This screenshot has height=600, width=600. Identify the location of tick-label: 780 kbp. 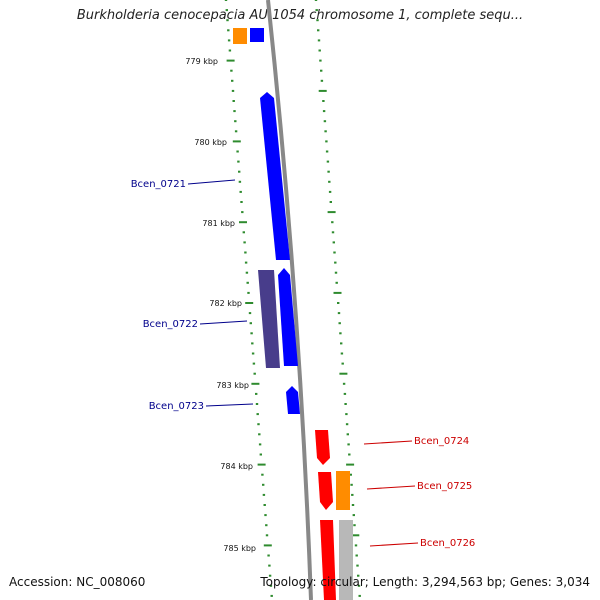
(210, 142).